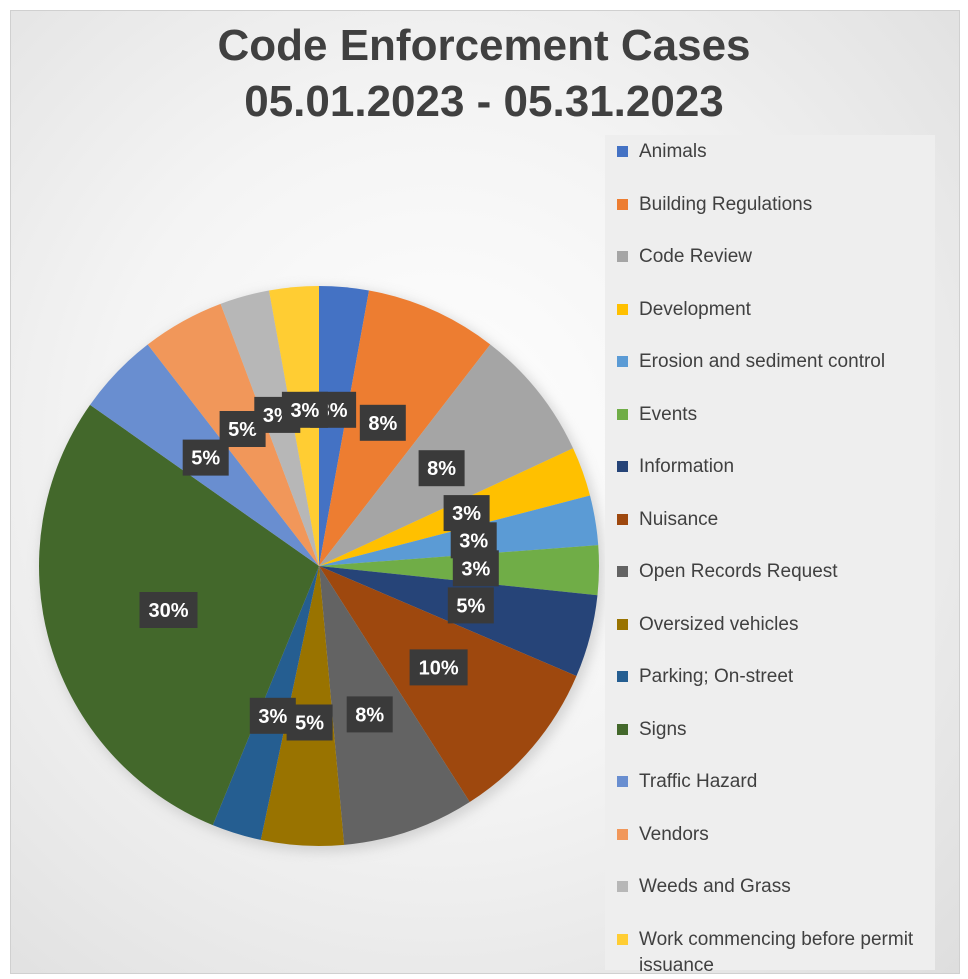 This screenshot has width=968, height=979. What do you see at coordinates (484, 45) in the screenshot?
I see `chart-title-line-1: Code Enforcement Cases` at bounding box center [484, 45].